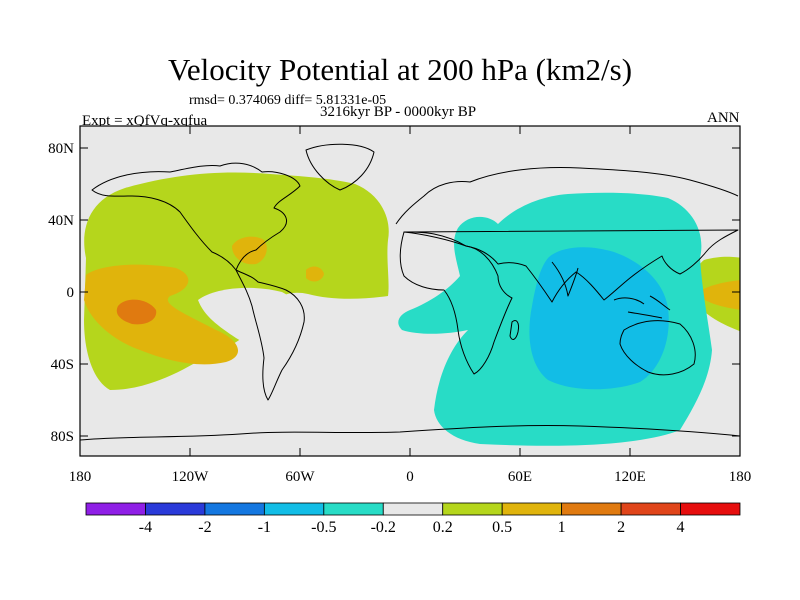  I want to click on season-label: ANN, so click(723, 118).